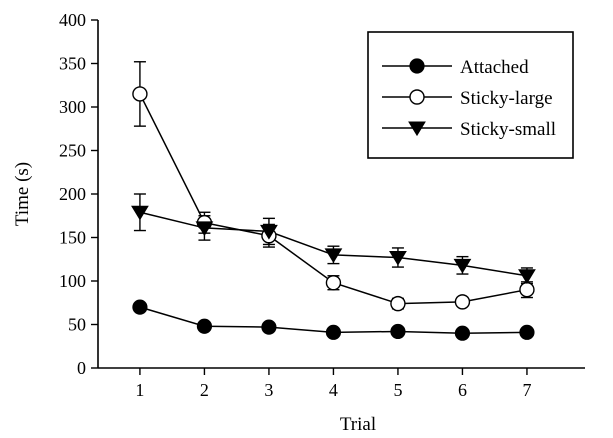 The width and height of the screenshot is (613, 438). I want to click on y-tick-label: 400, so click(72, 20).